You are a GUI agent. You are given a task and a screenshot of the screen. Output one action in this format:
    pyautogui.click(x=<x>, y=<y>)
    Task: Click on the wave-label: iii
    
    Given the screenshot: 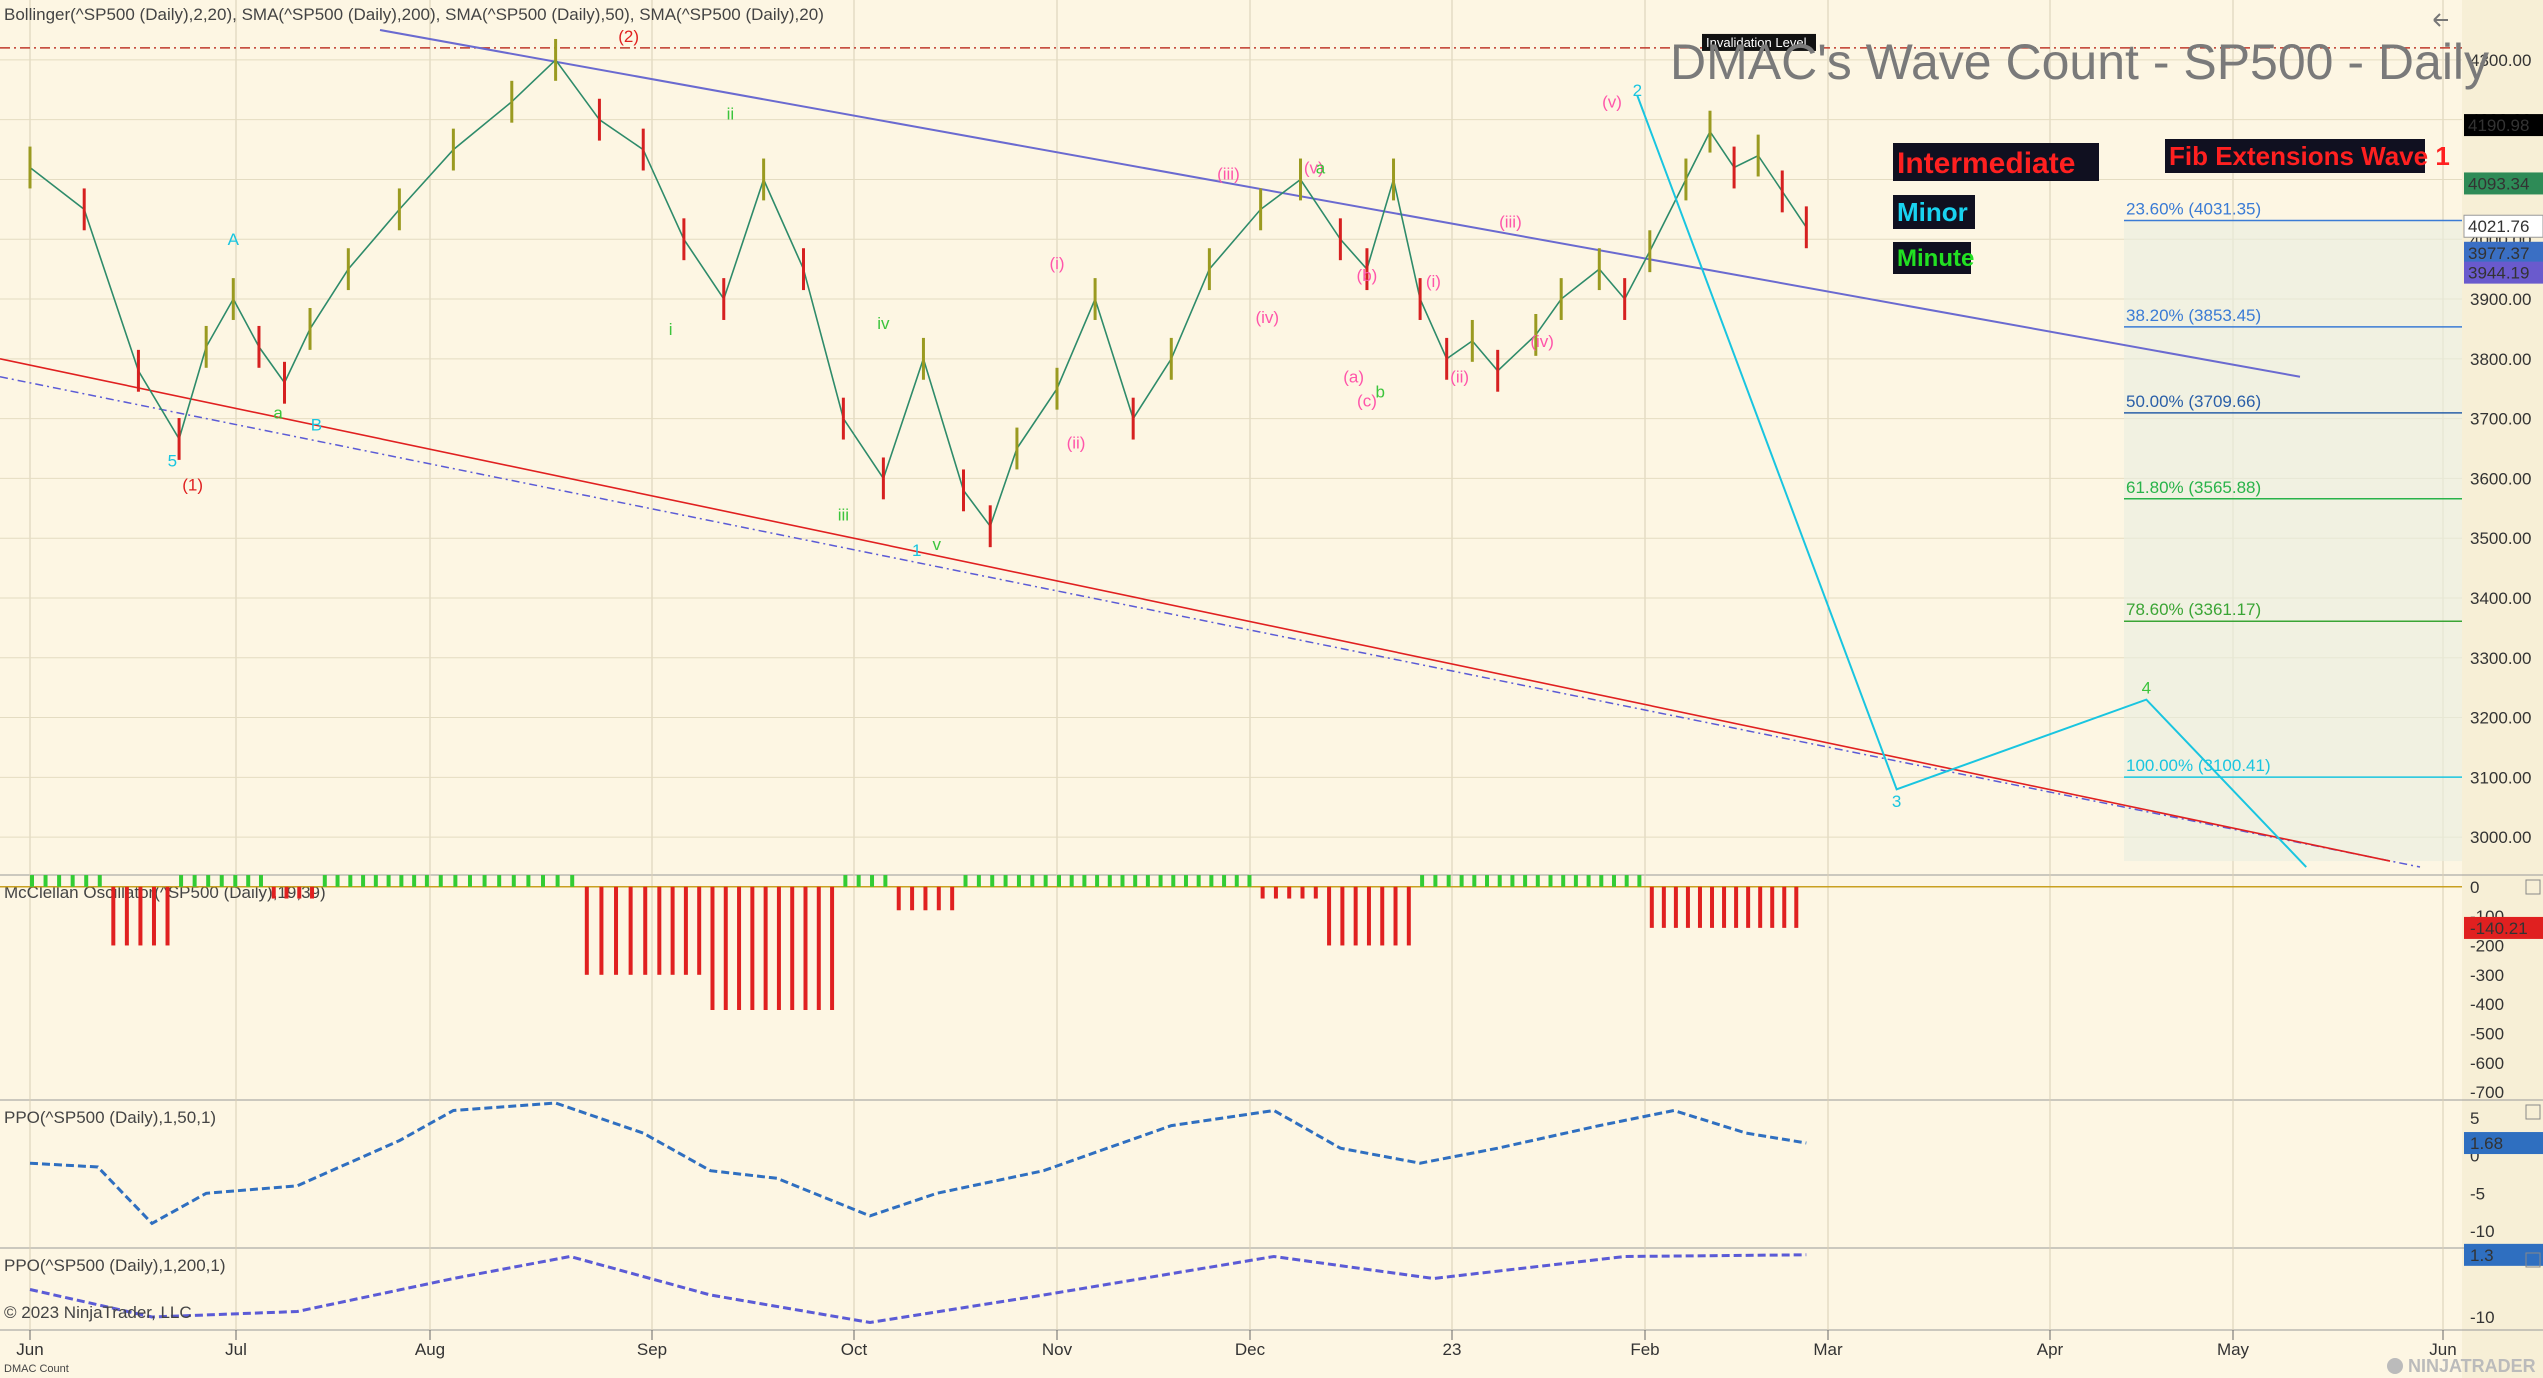 What is the action you would take?
    pyautogui.click(x=843, y=514)
    